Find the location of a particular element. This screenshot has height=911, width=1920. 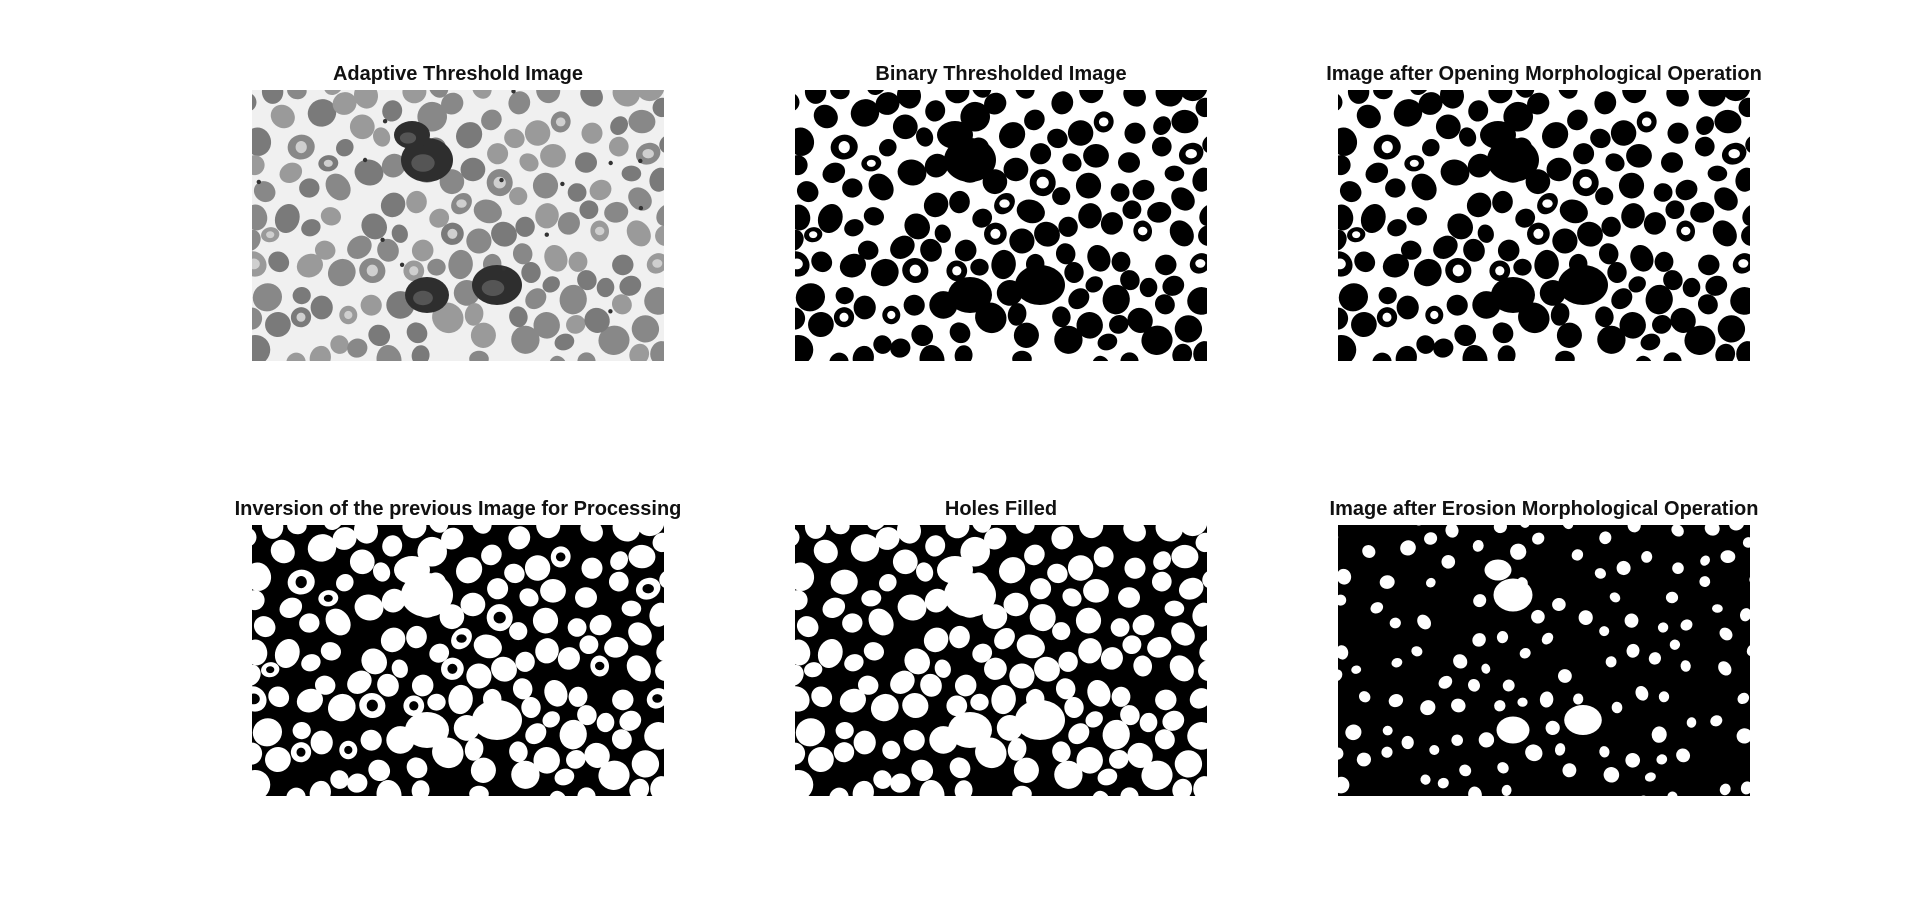

panel-title: Holes Filled is located at coordinates (1001, 509).